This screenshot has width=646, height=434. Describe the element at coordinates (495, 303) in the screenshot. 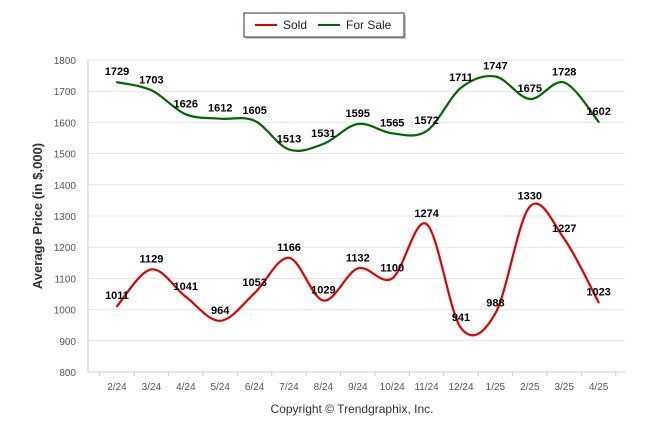

I see `data-label-sold: 988` at that location.